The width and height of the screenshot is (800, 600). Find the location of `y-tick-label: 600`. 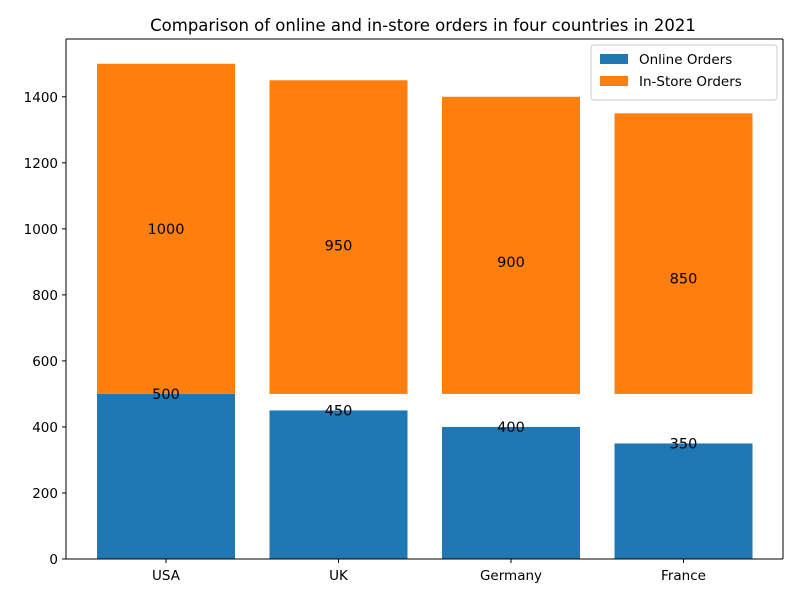

y-tick-label: 600 is located at coordinates (45, 362).